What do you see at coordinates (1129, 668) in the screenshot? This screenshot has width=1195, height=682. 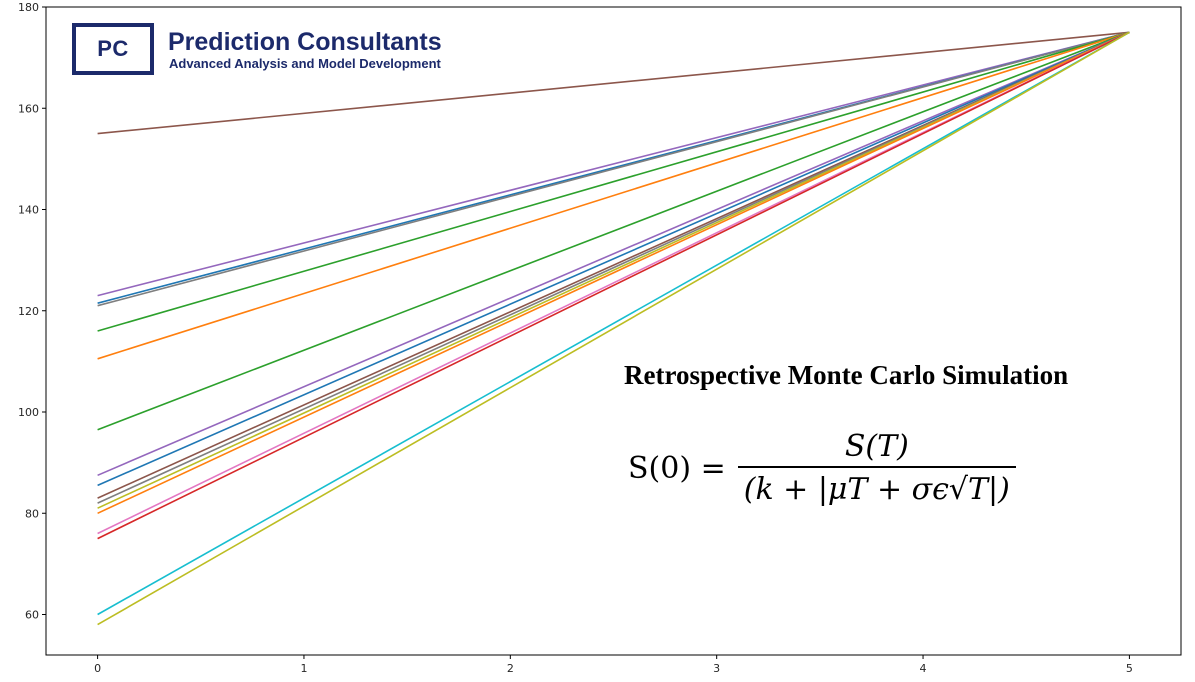 I see `x-tick-label: 5` at bounding box center [1129, 668].